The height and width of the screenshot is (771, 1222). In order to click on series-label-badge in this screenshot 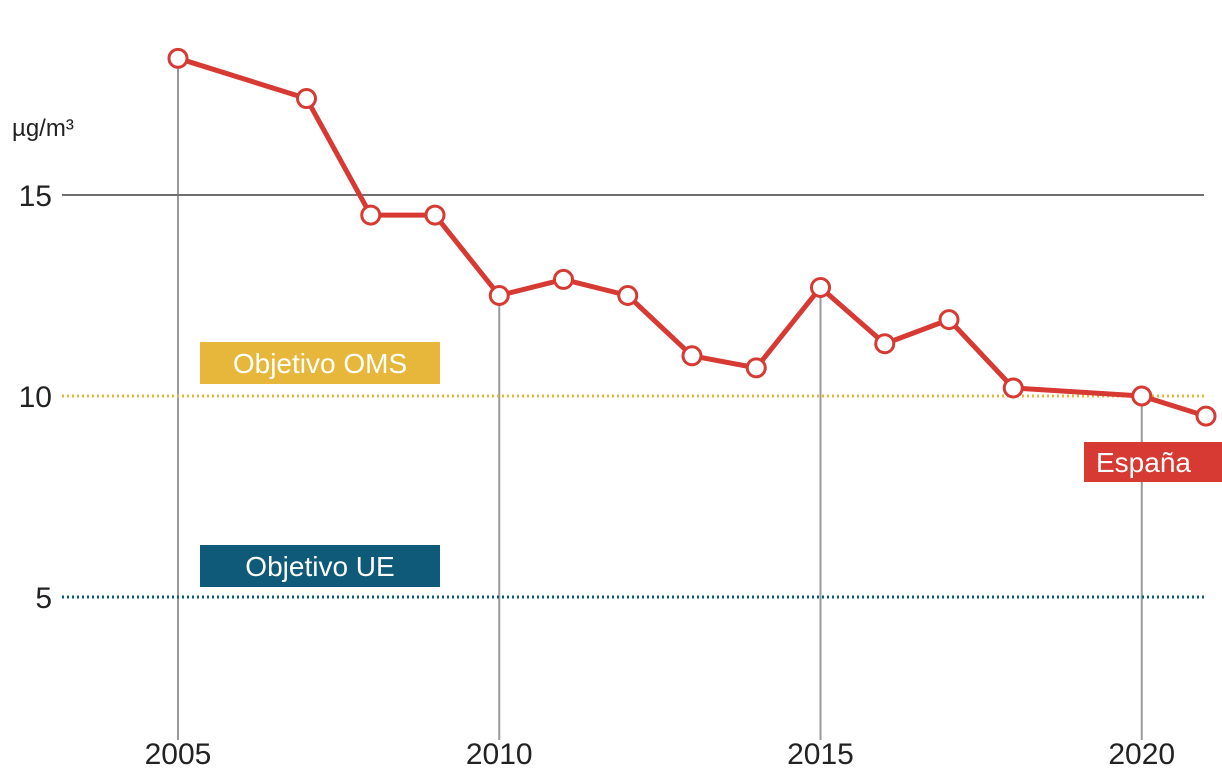, I will do `click(1153, 462)`.